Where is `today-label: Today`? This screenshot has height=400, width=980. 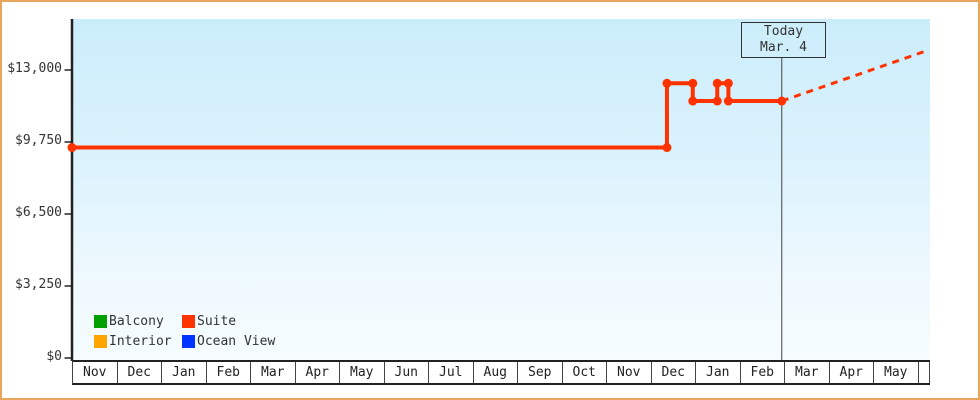
today-label: Today is located at coordinates (783, 31).